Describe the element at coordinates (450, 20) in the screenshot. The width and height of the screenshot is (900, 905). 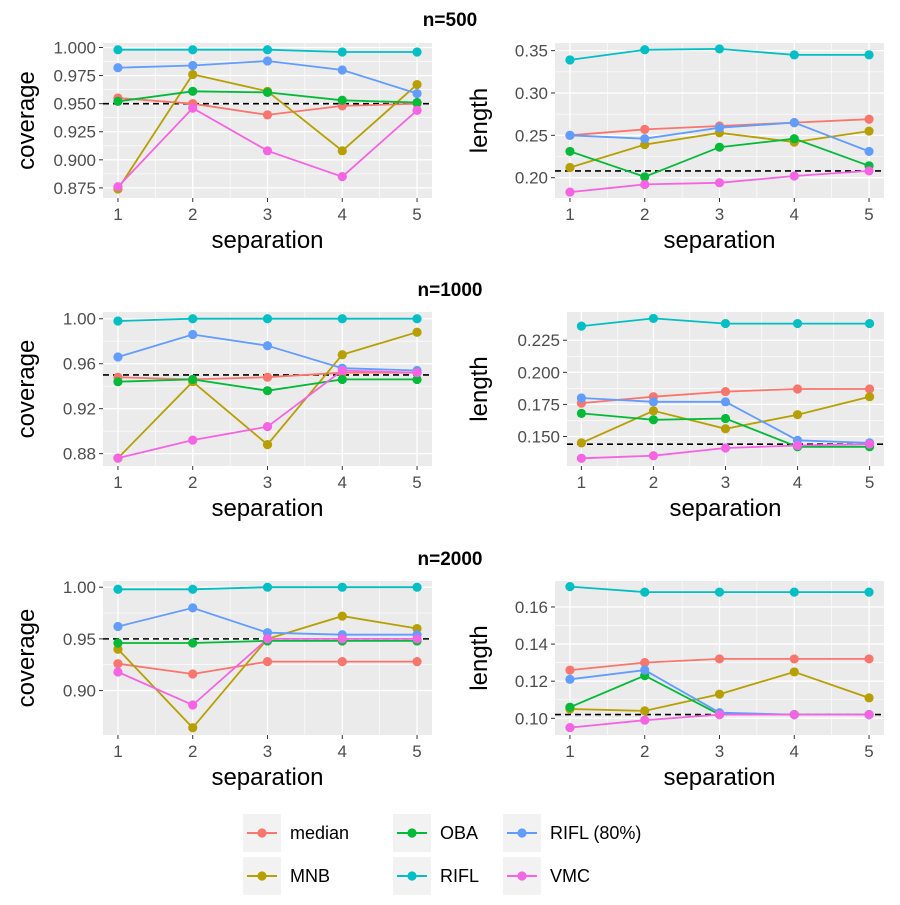
I see `row-title: n=500` at that location.